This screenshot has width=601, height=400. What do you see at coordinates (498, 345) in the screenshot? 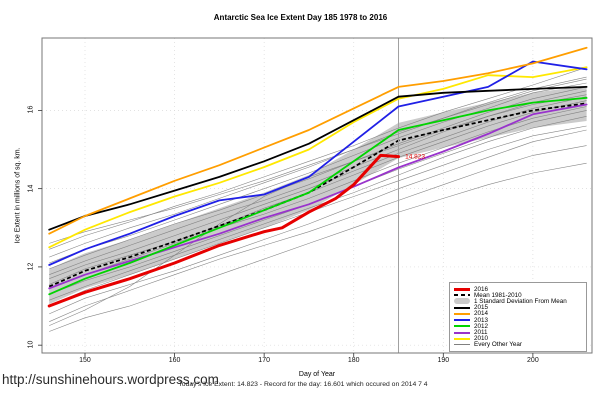
I see `legend-label: Every Other Year` at bounding box center [498, 345].